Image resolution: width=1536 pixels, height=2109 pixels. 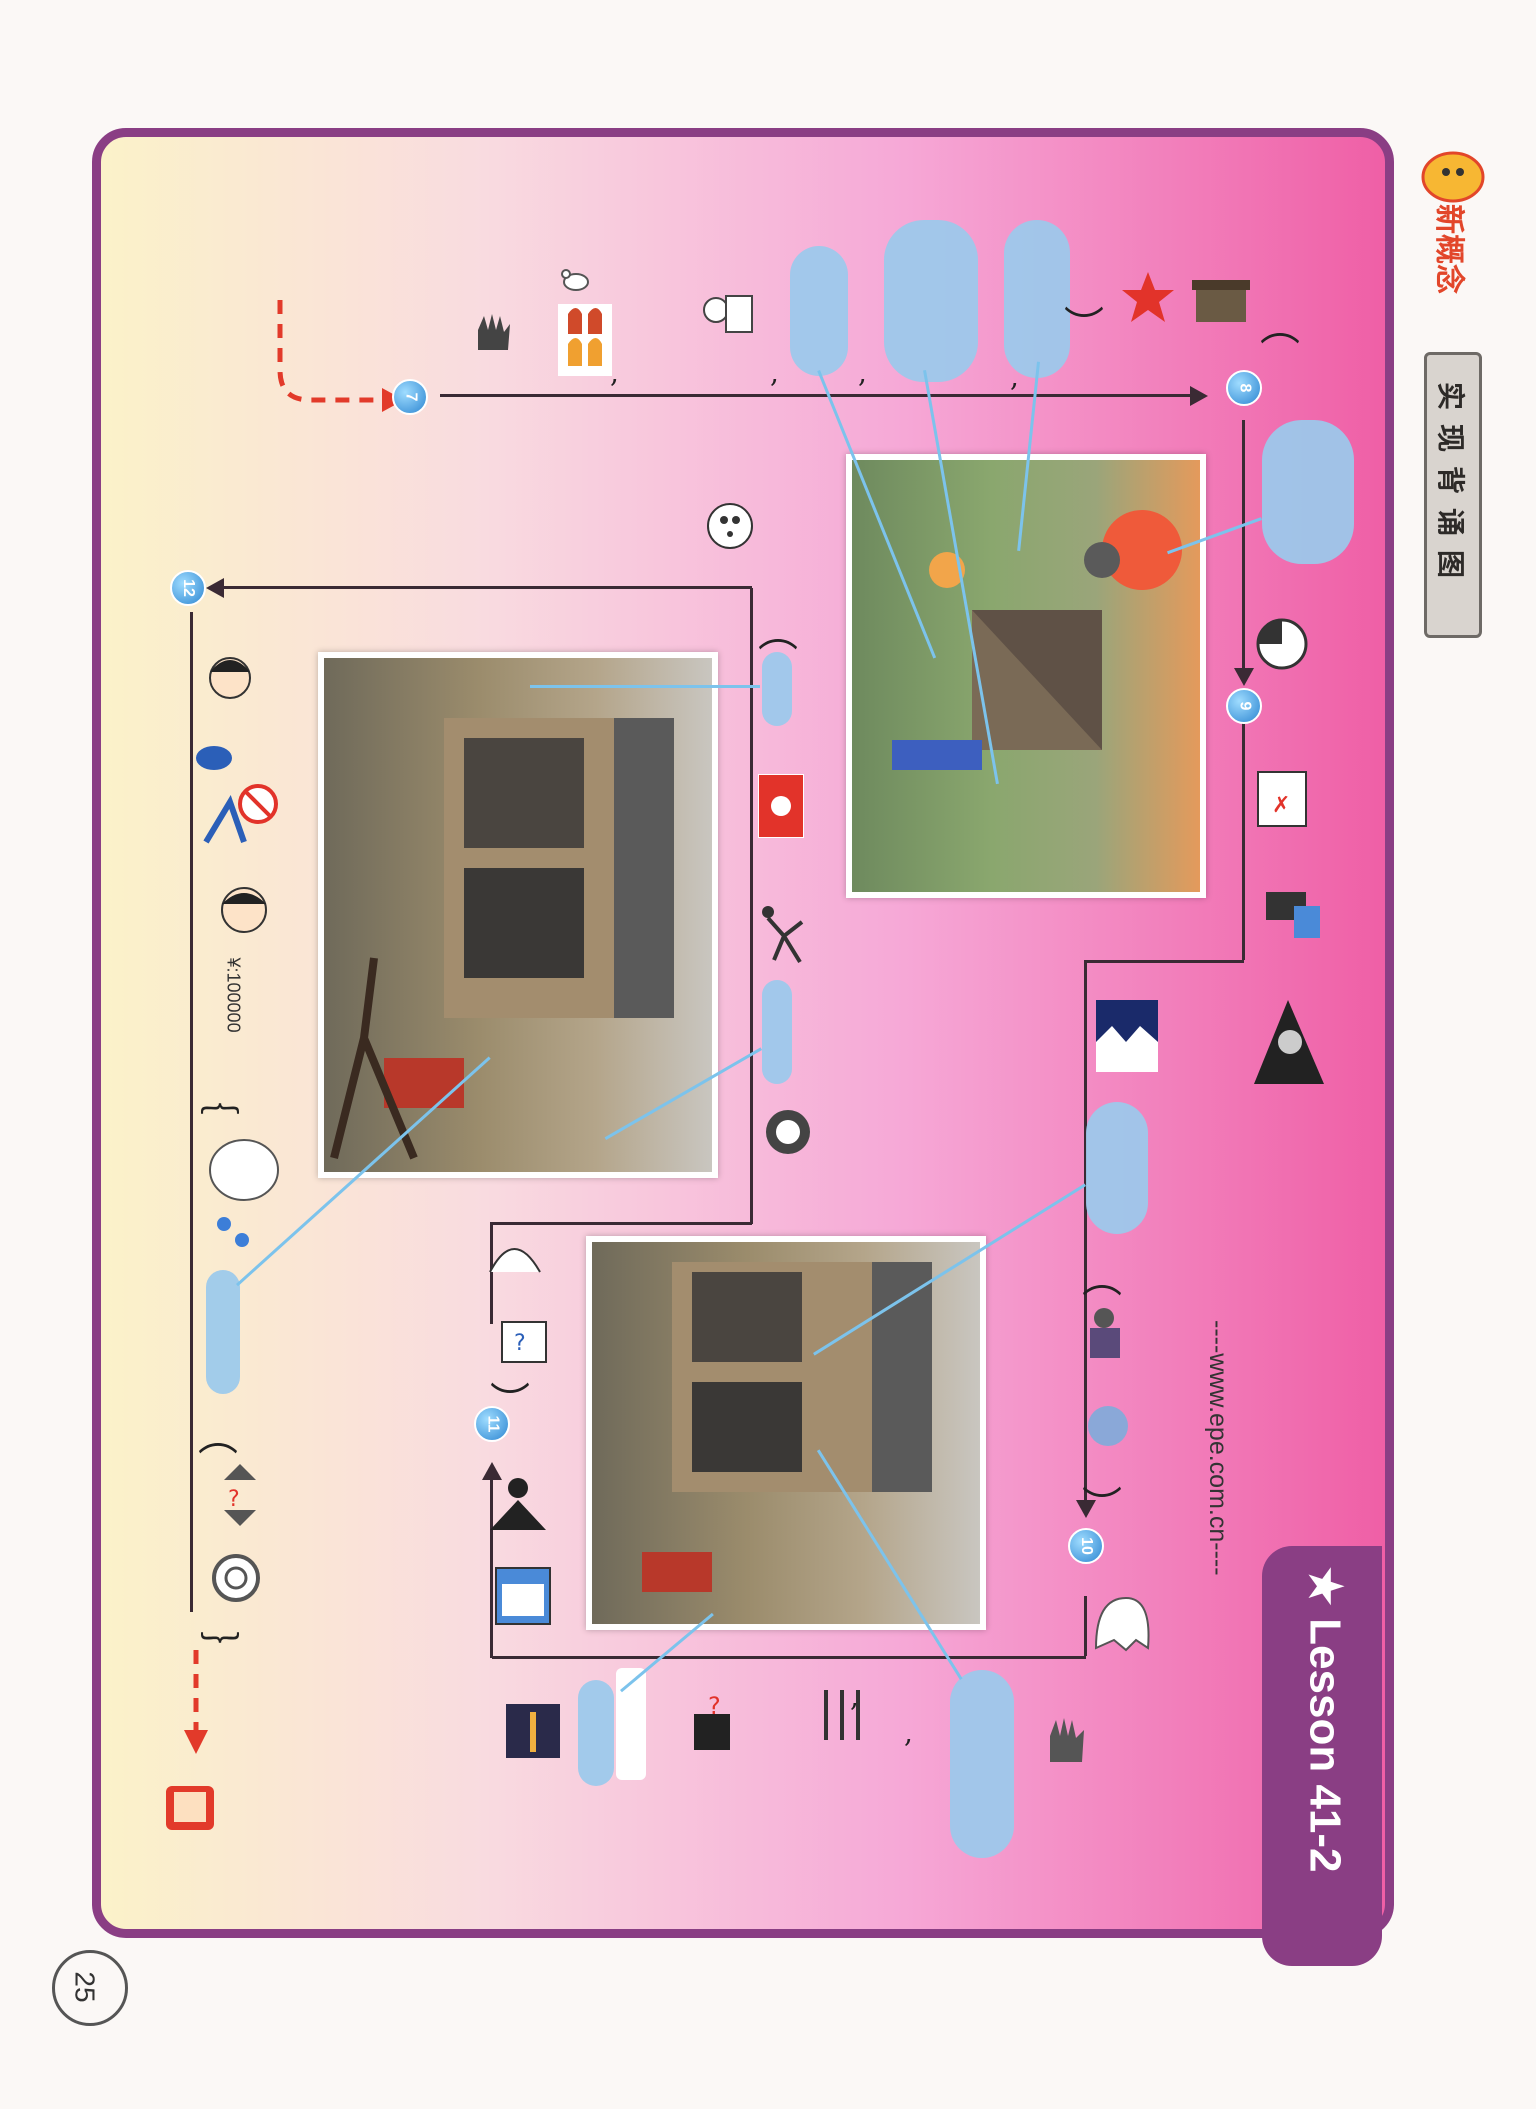 I want to click on paren-open-8: ︵, so click(x=1280, y=327).